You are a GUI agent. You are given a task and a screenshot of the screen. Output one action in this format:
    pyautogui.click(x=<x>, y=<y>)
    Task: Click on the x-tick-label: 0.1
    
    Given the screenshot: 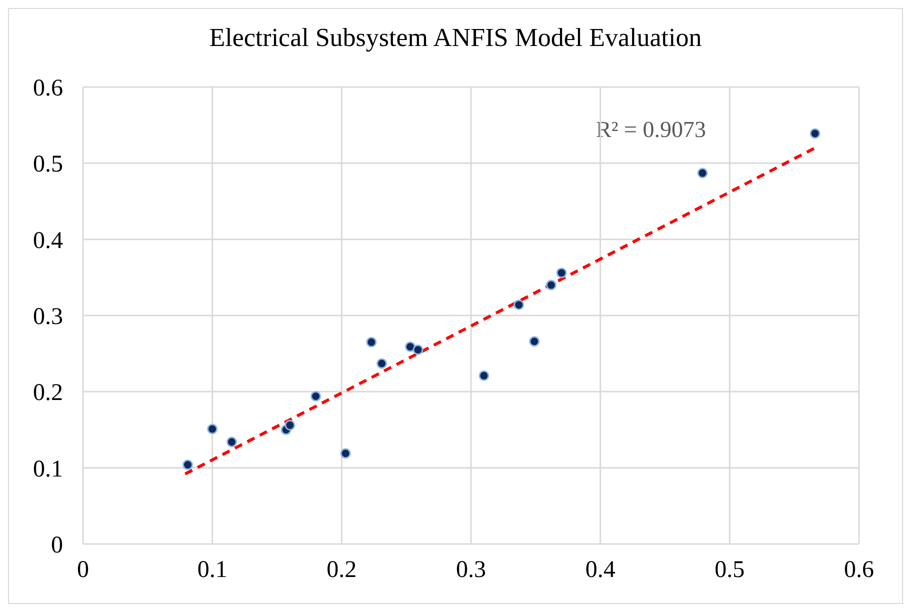 What is the action you would take?
    pyautogui.click(x=212, y=570)
    